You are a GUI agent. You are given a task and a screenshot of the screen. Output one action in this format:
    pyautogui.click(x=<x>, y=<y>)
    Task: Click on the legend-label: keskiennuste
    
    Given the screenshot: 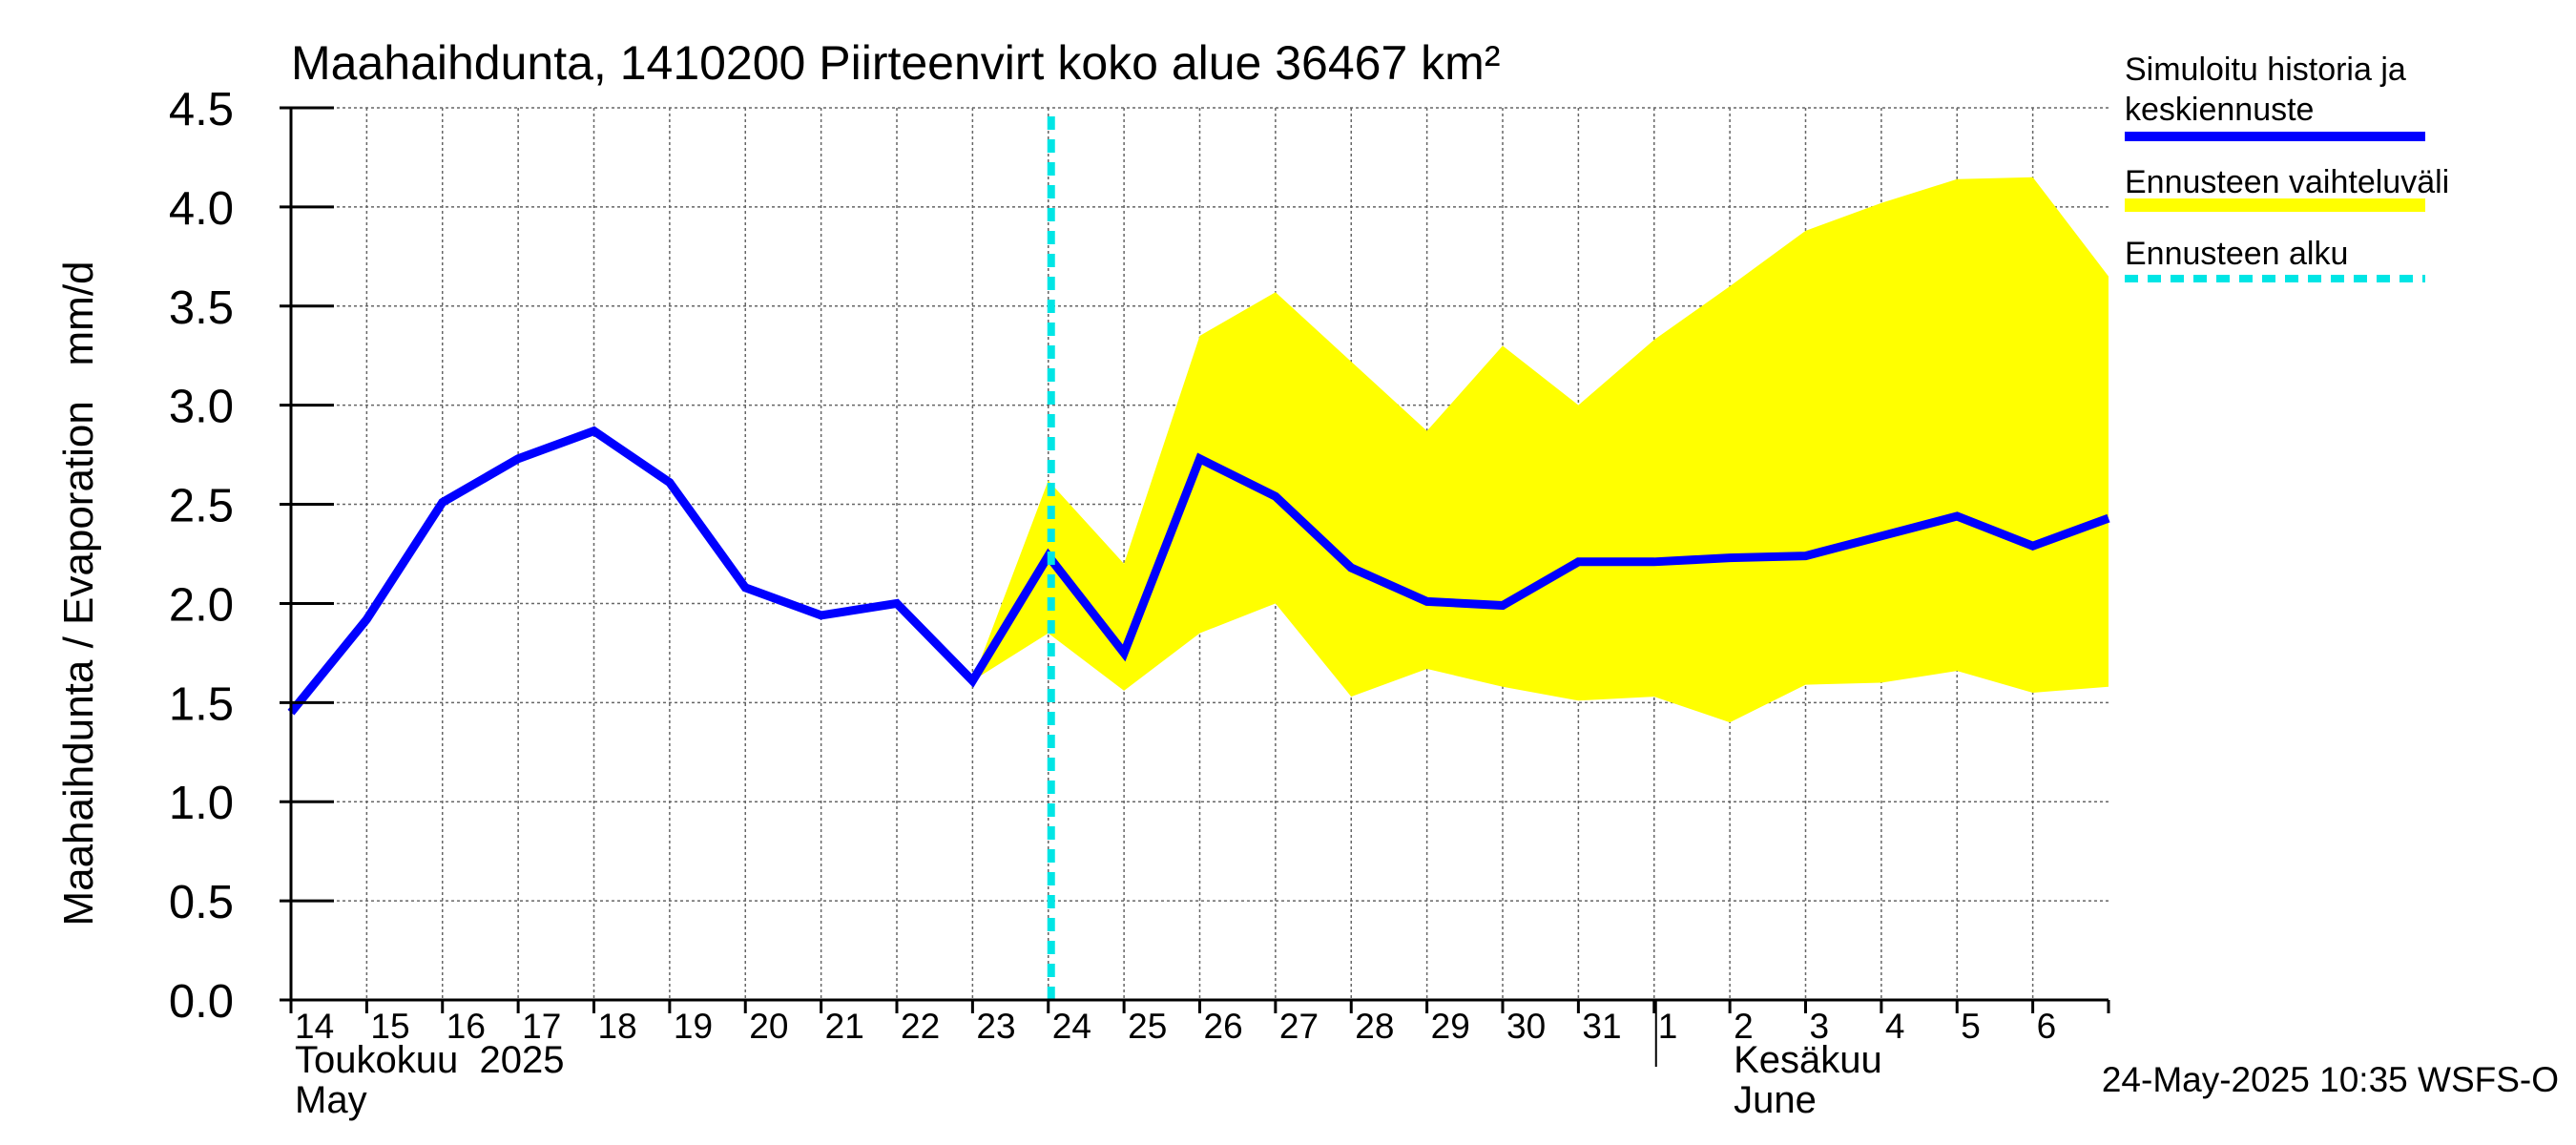 What is the action you would take?
    pyautogui.click(x=2219, y=110)
    